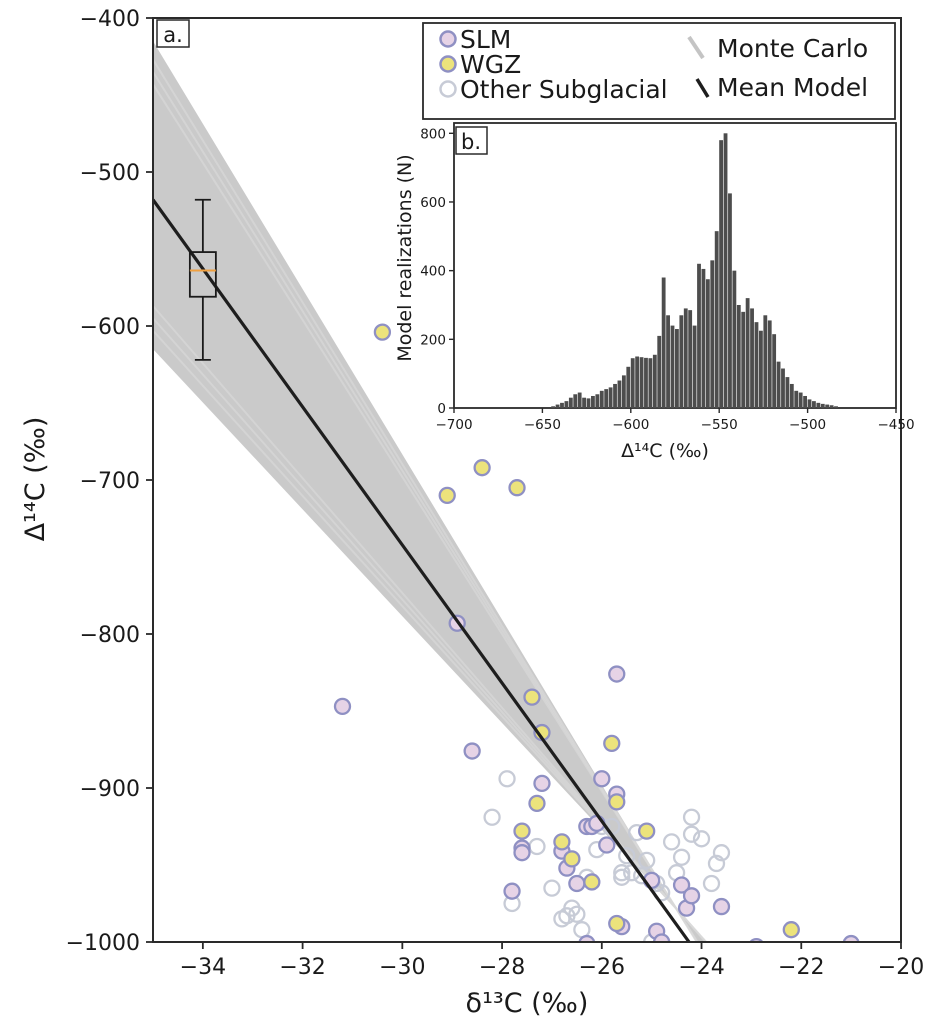 The image size is (934, 1026). Describe the element at coordinates (895, 425) in the screenshot. I see `inset-x-tick-label: −450` at that location.